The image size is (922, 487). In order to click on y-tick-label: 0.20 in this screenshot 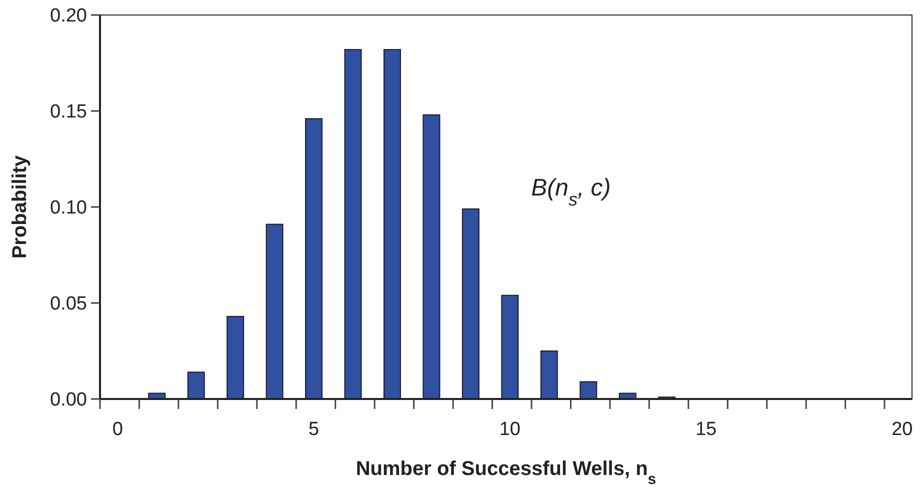, I will do `click(68, 16)`.